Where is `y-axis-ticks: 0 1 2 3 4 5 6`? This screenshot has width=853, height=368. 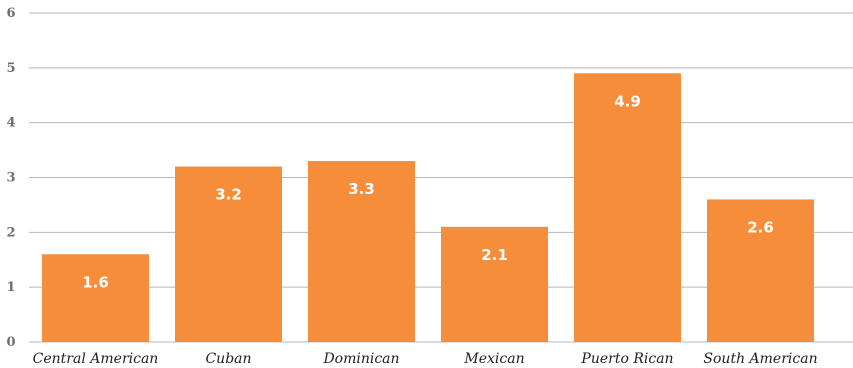 y-axis-ticks: 0 1 2 3 4 5 6 is located at coordinates (10, 178).